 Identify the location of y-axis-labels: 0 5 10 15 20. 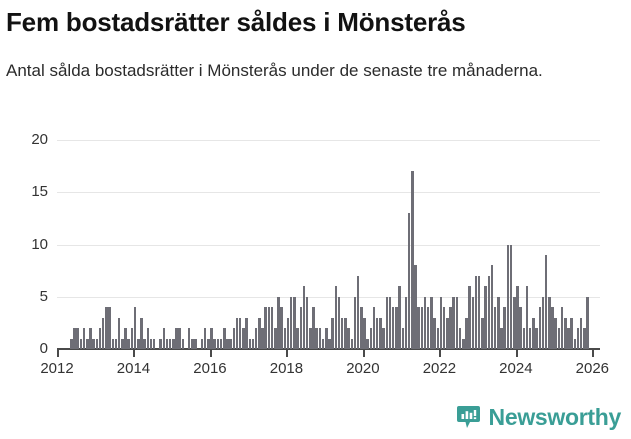
(28, 219).